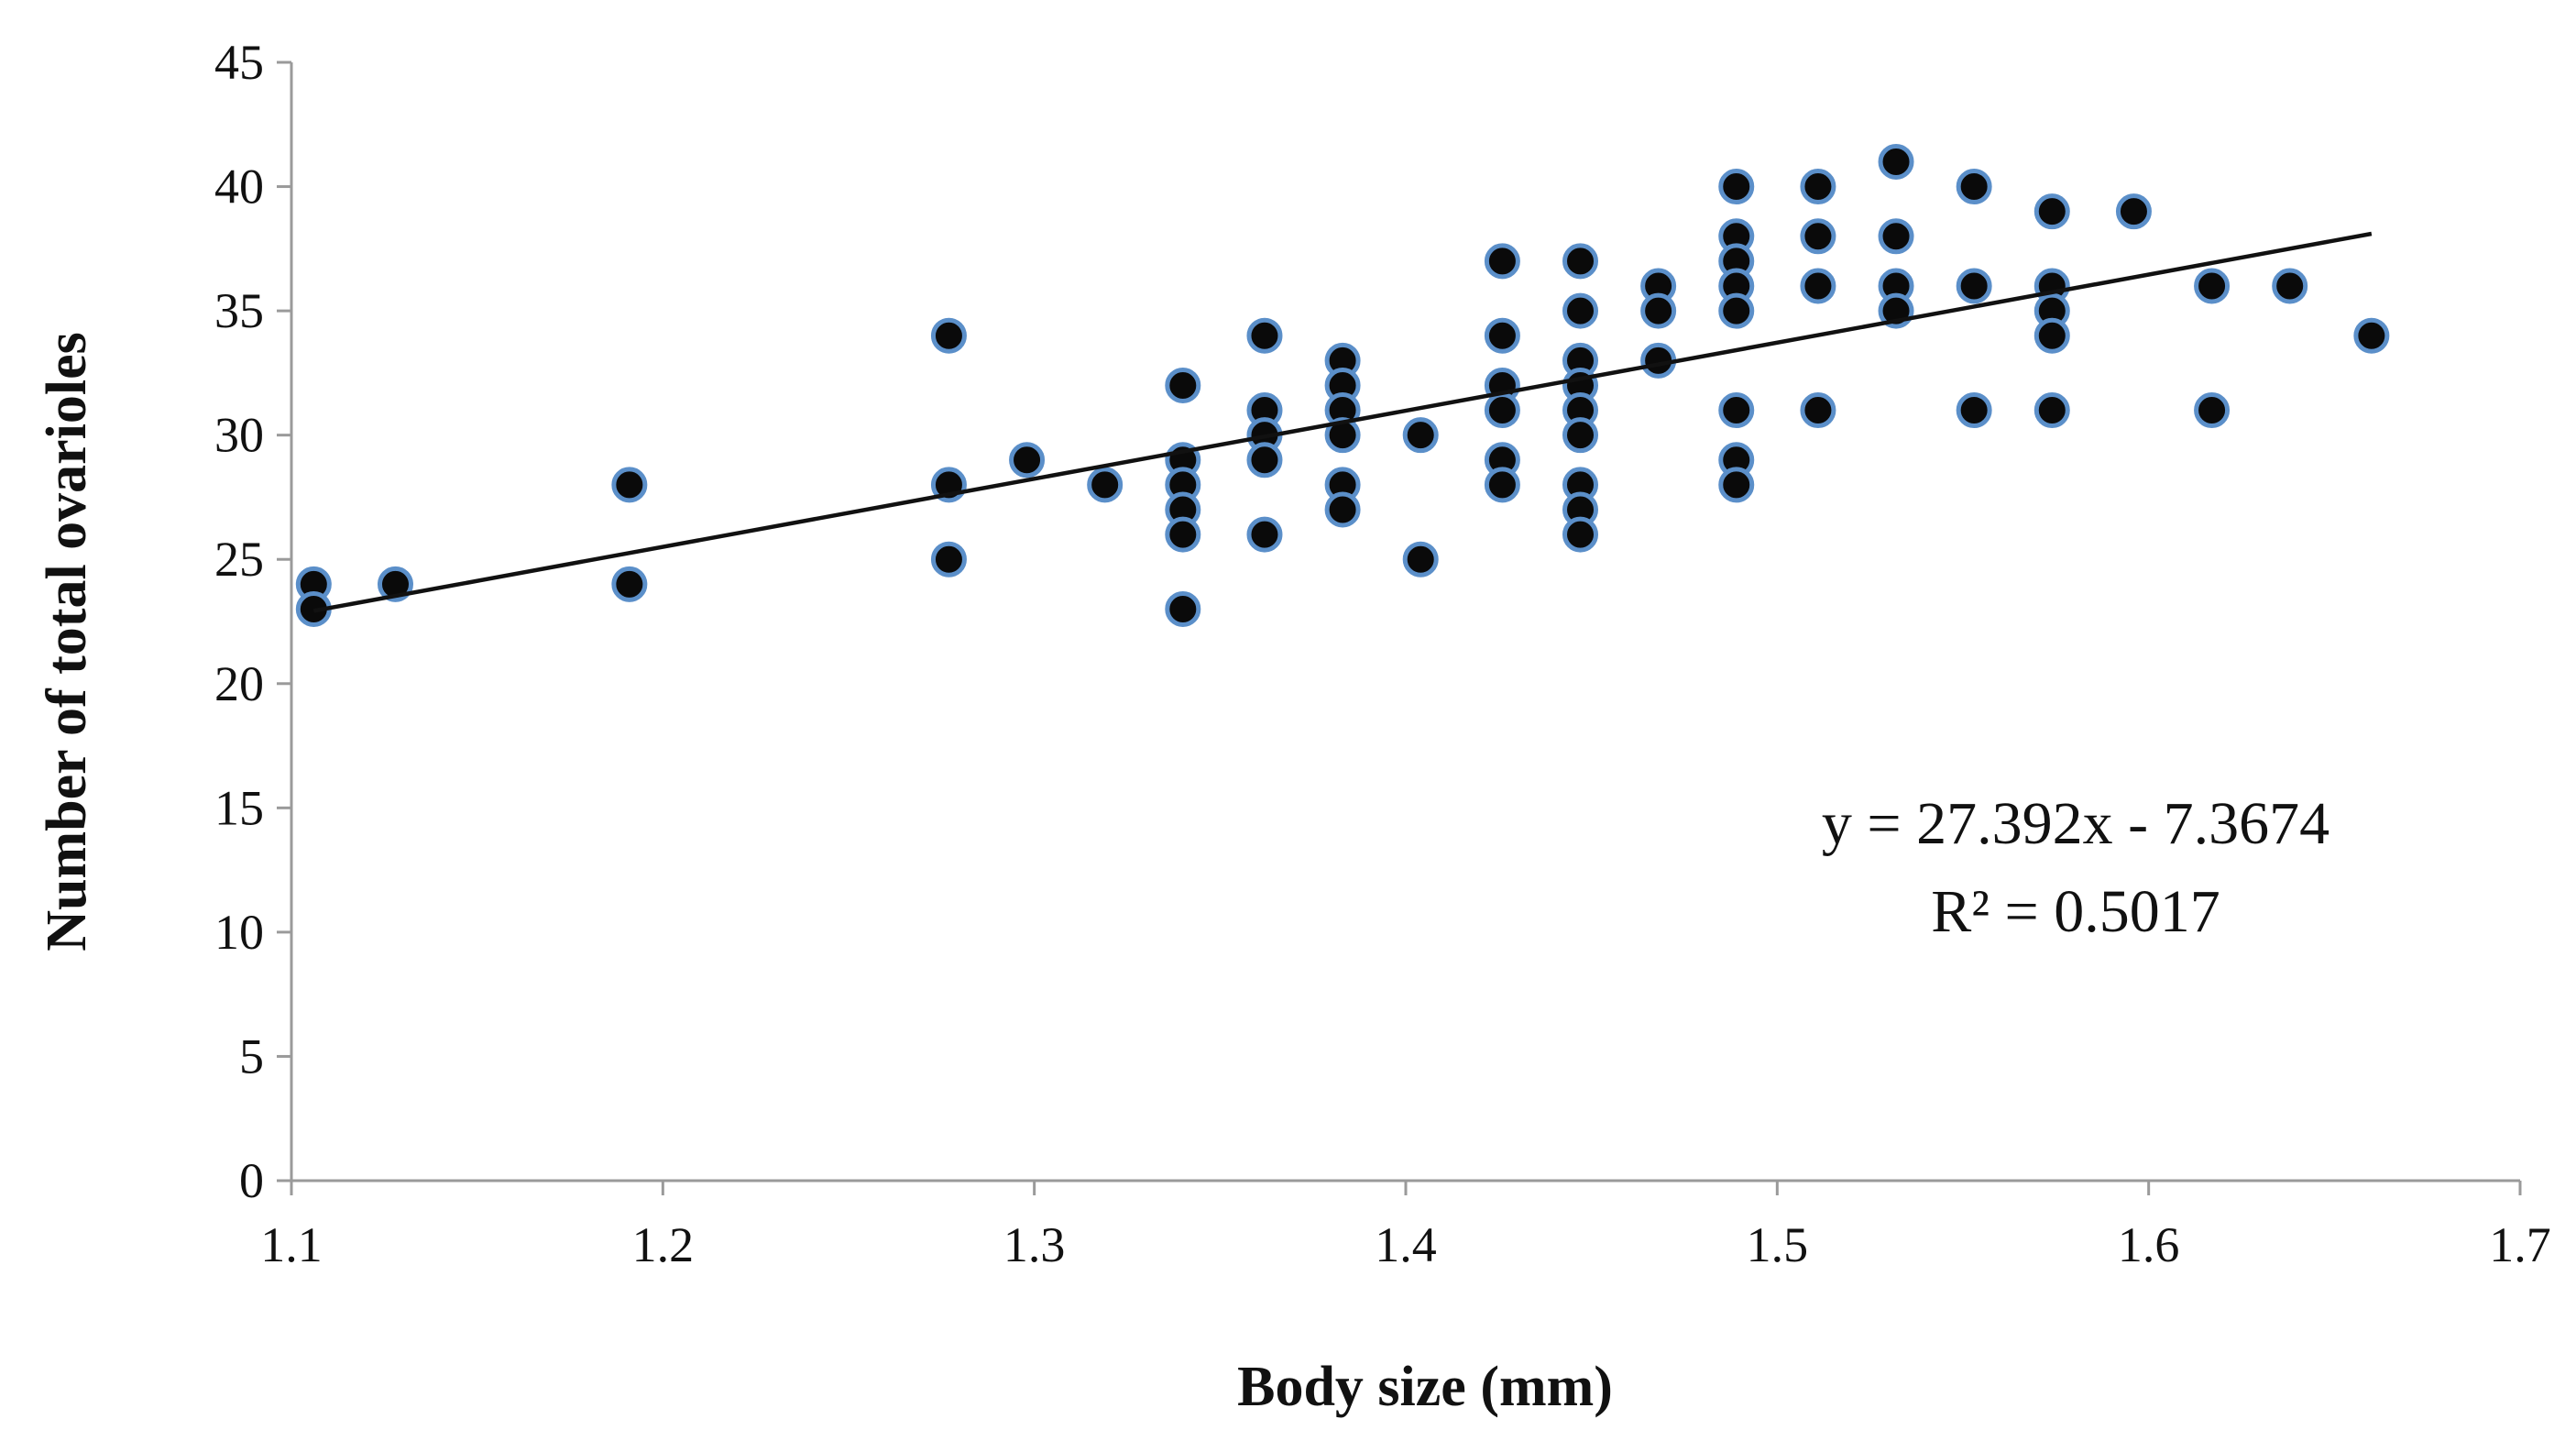 This screenshot has height=1452, width=2576. Describe the element at coordinates (67, 642) in the screenshot. I see `y-axis-title: Number of total ovarioles` at that location.